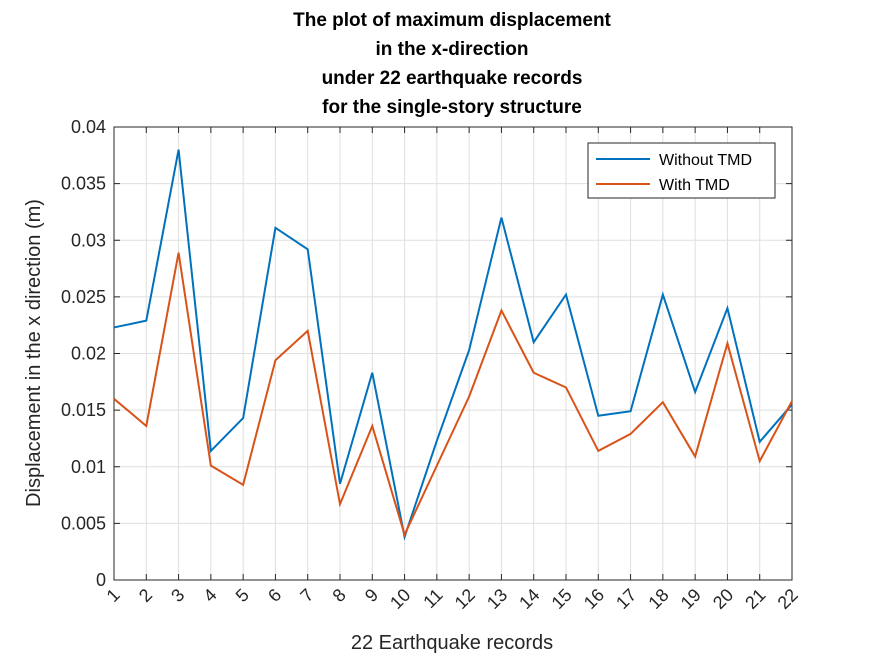 The height and width of the screenshot is (656, 875). I want to click on y-tick-labels: 0 0.005 0.01 0.015 0.02 0.025 0.03 0.035 0.04, so click(83, 353).